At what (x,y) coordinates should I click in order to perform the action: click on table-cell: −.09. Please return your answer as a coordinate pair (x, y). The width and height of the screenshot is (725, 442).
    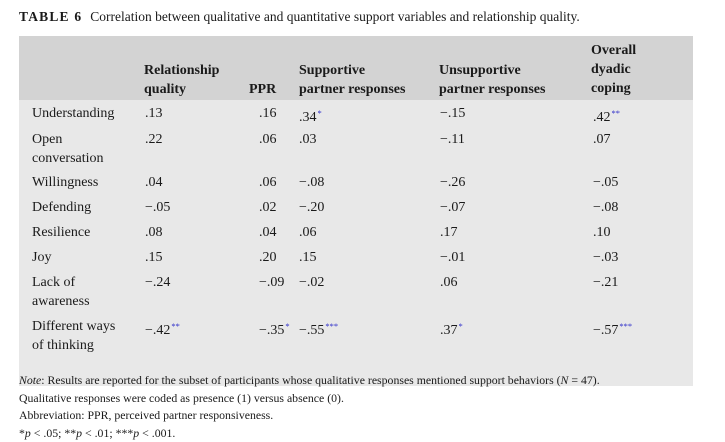
    Looking at the image, I should click on (272, 282).